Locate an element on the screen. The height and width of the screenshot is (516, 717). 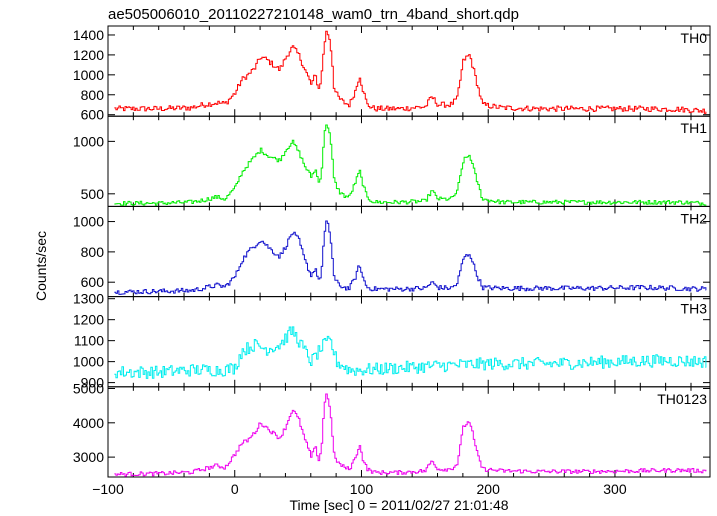
panel-label-TH0123: TH0123 is located at coordinates (682, 399).